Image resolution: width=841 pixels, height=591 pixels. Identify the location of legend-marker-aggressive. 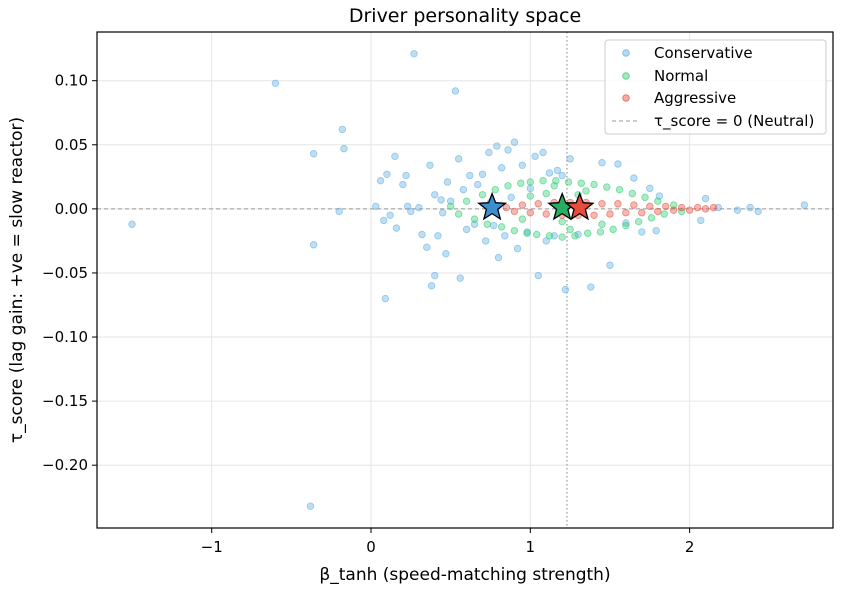
(626, 98).